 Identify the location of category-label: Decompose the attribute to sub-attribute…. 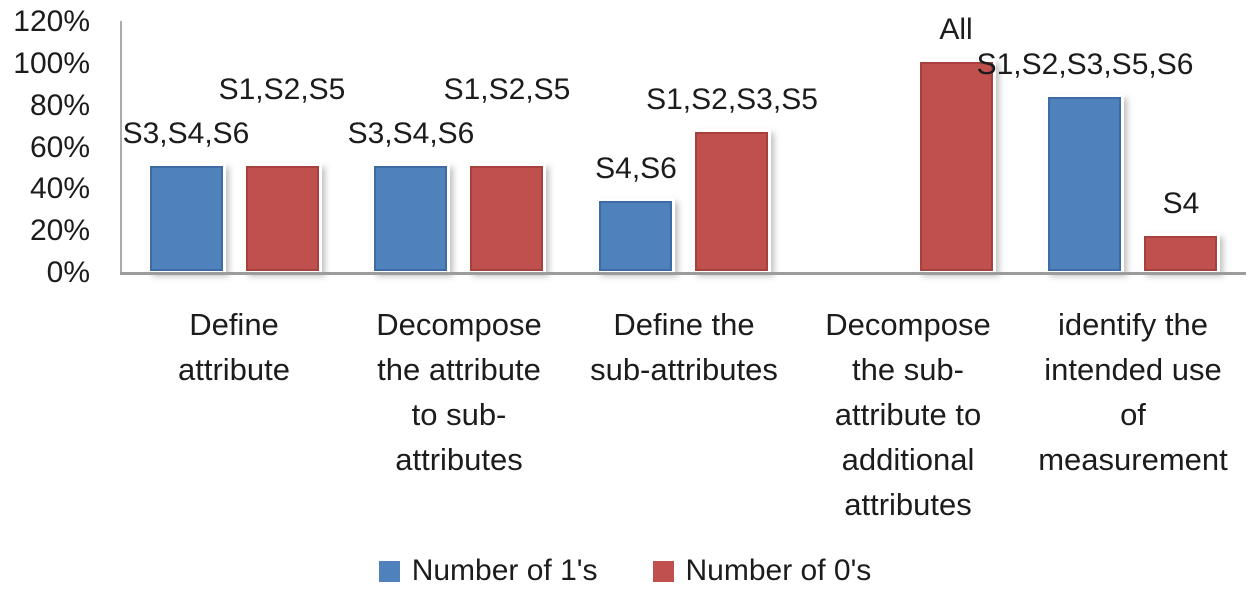
(459, 392).